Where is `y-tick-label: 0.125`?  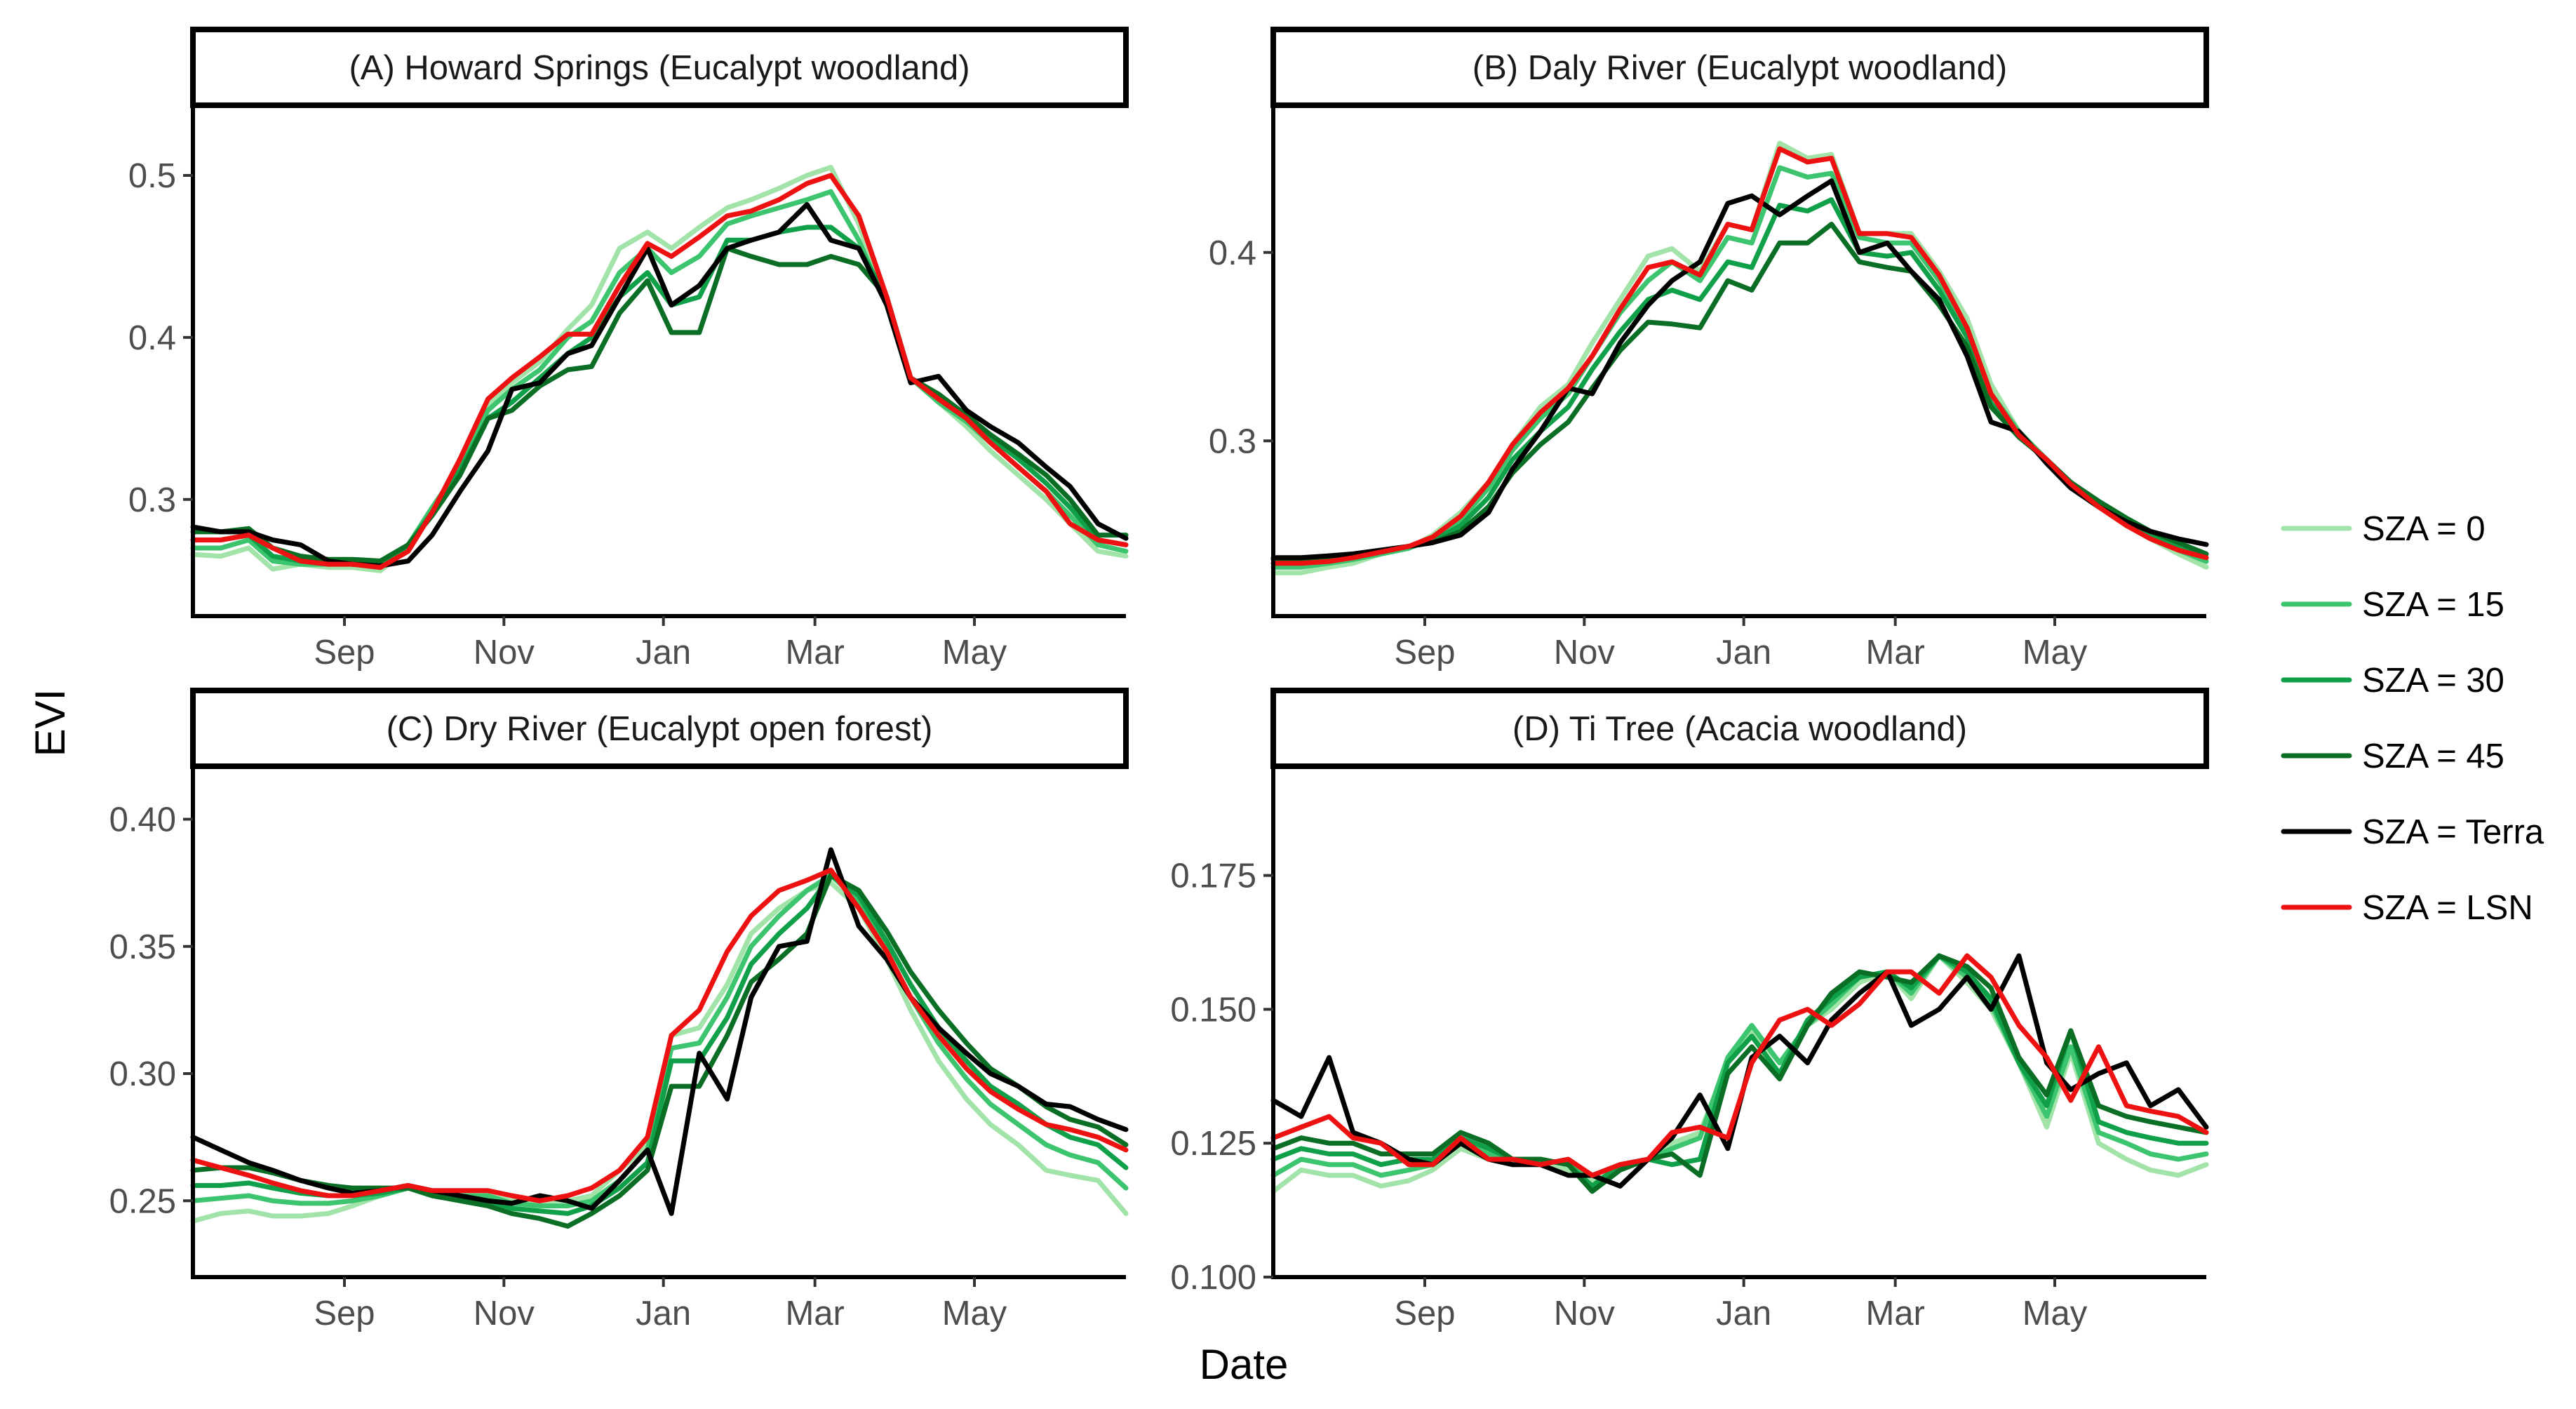
y-tick-label: 0.125 is located at coordinates (1213, 1144).